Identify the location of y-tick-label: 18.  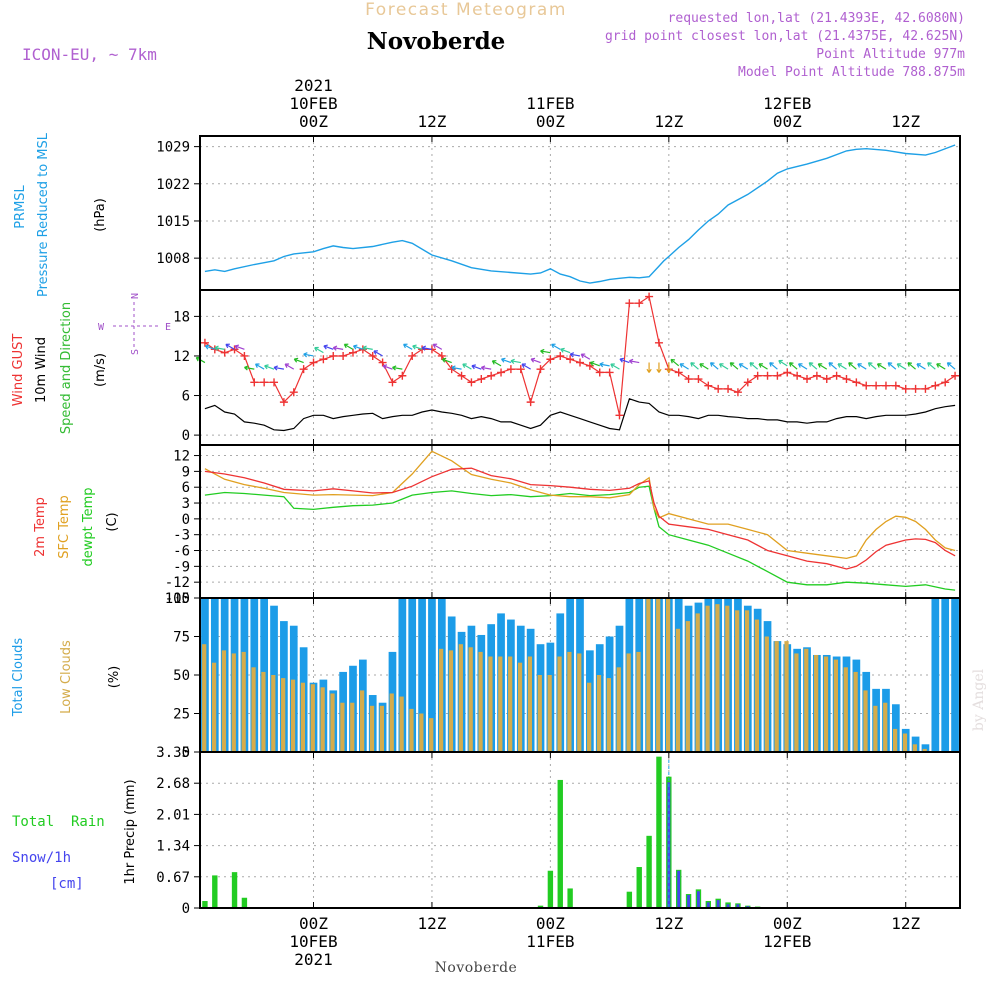
(181, 317).